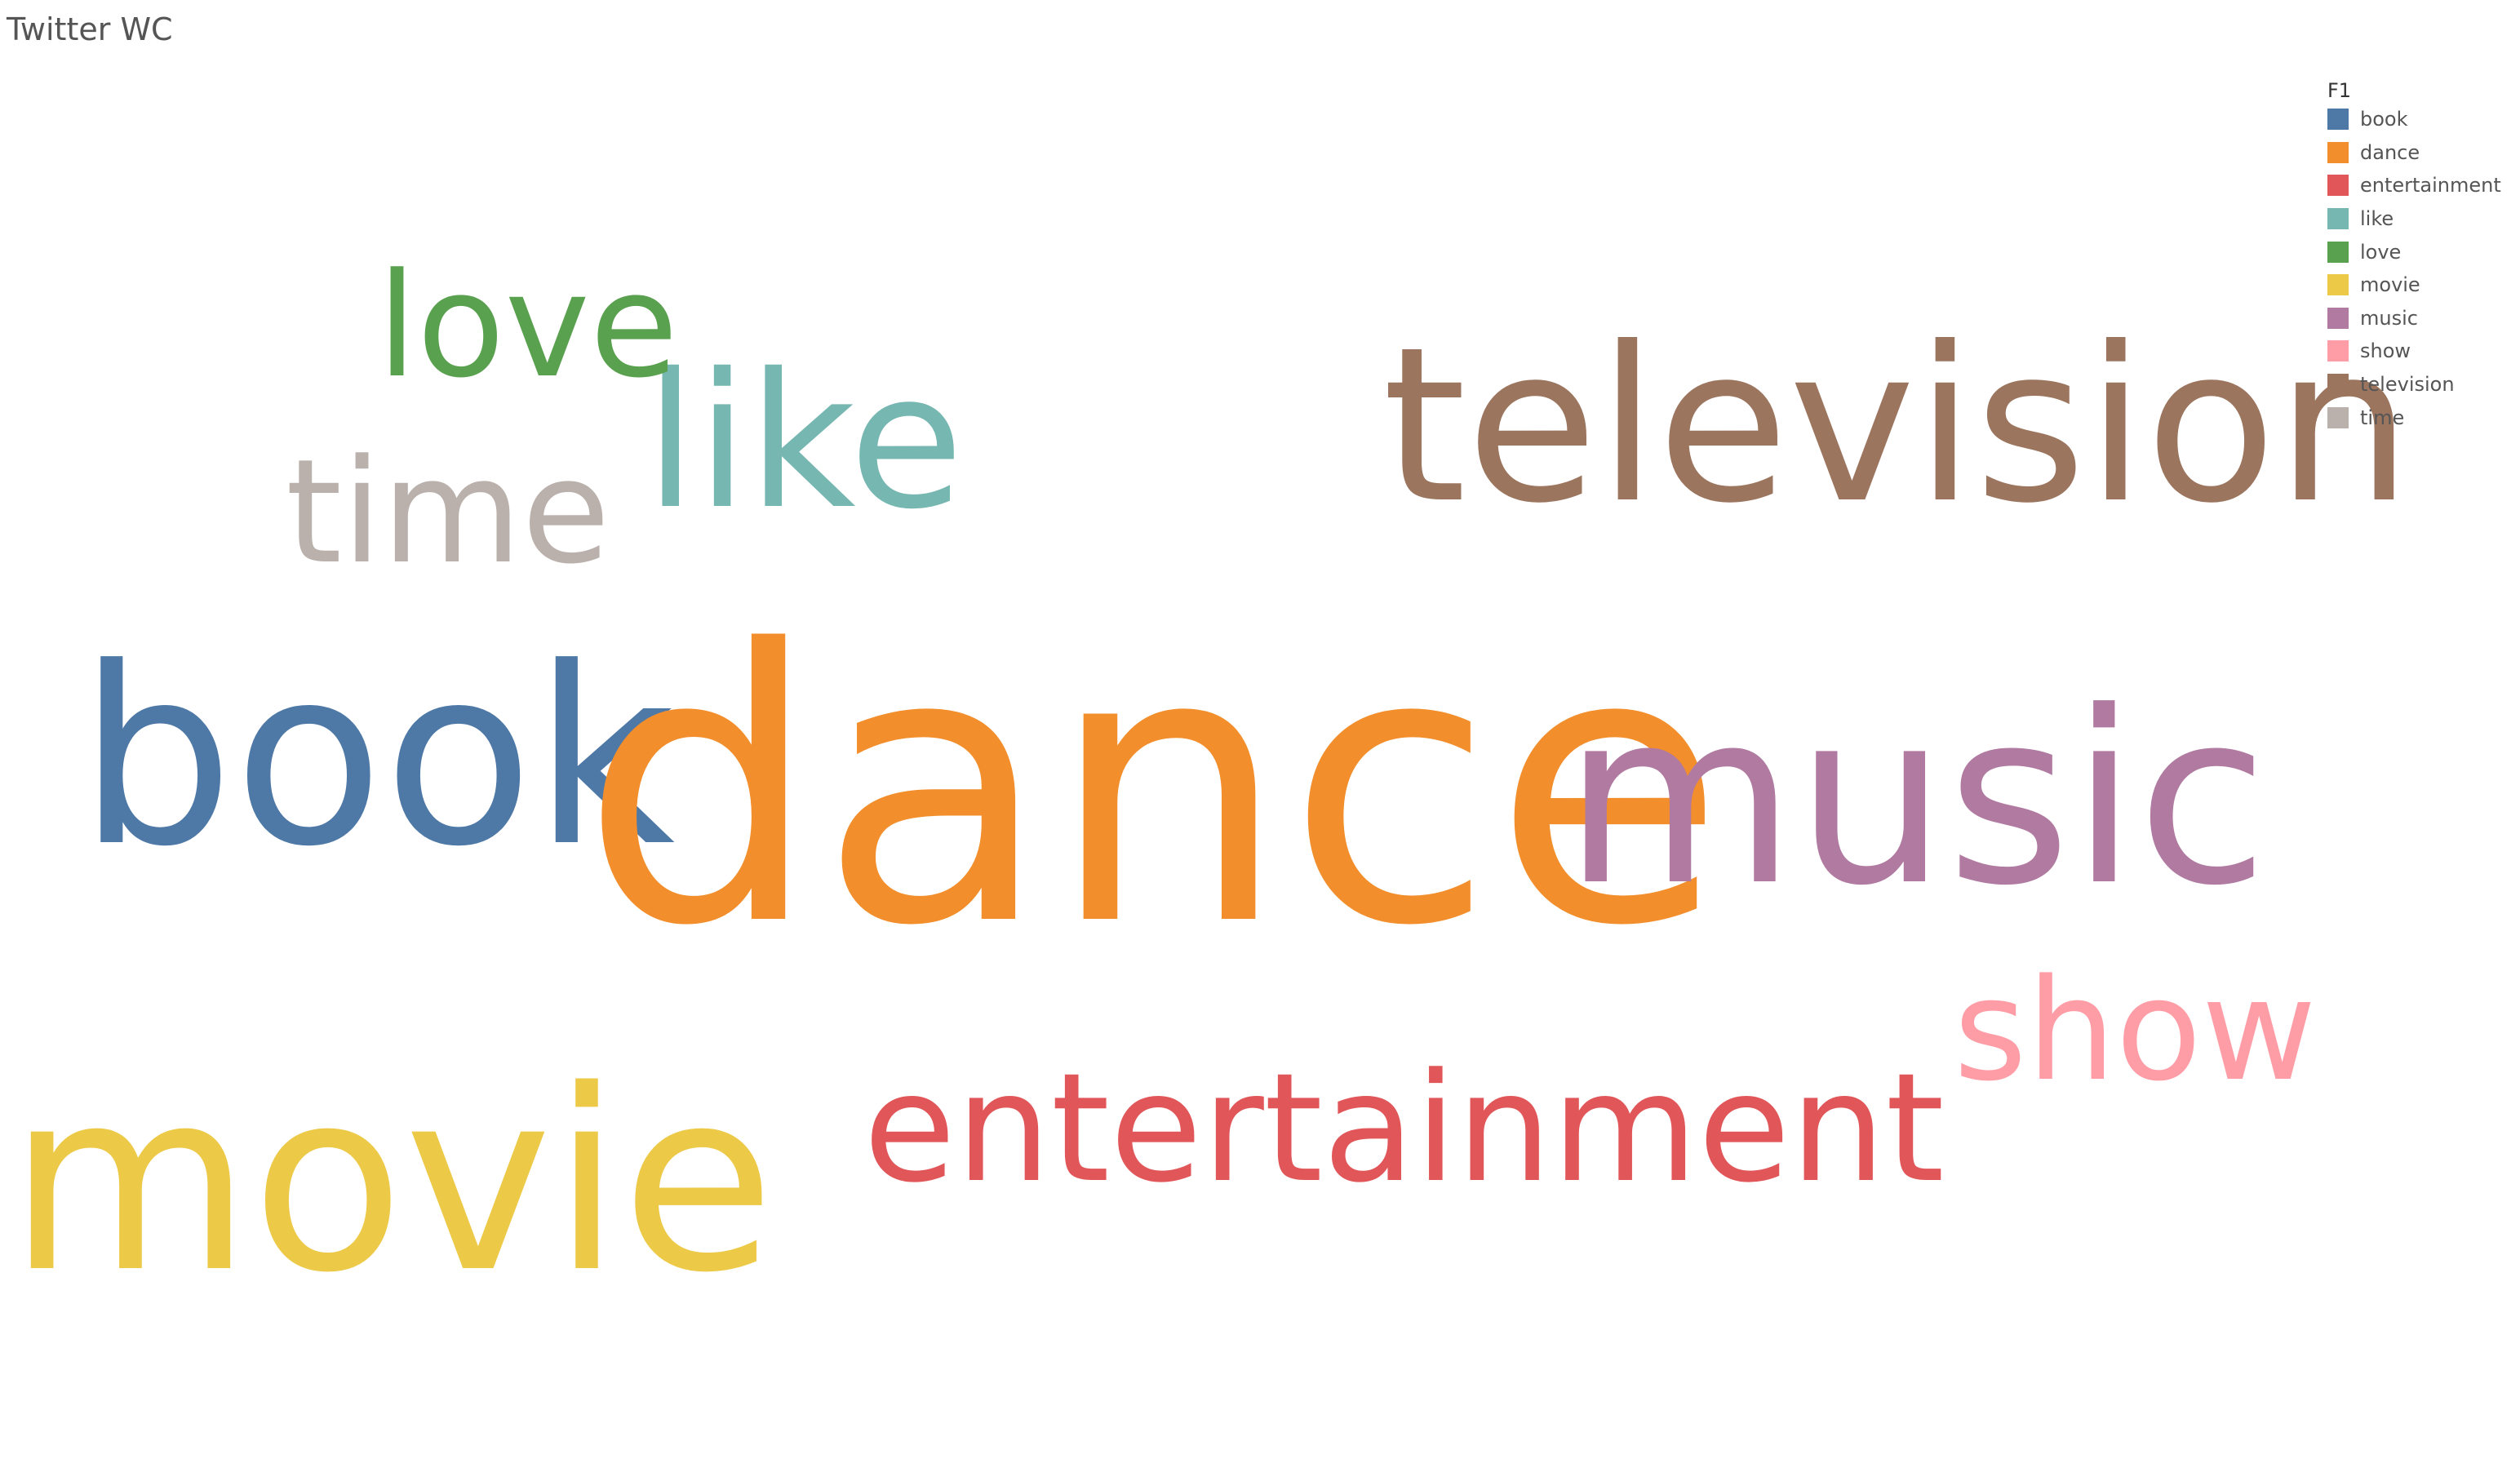  What do you see at coordinates (527, 326) in the screenshot?
I see `word-love: love` at bounding box center [527, 326].